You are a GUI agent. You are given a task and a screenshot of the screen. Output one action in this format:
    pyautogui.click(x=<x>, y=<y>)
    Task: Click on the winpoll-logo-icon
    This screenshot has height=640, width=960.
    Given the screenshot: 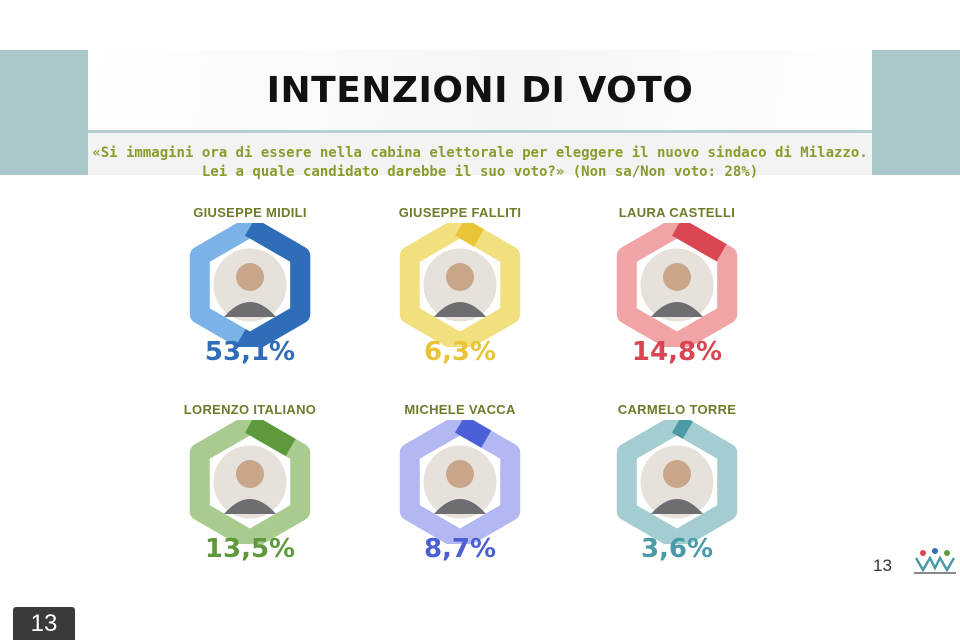 What is the action you would take?
    pyautogui.click(x=935, y=561)
    